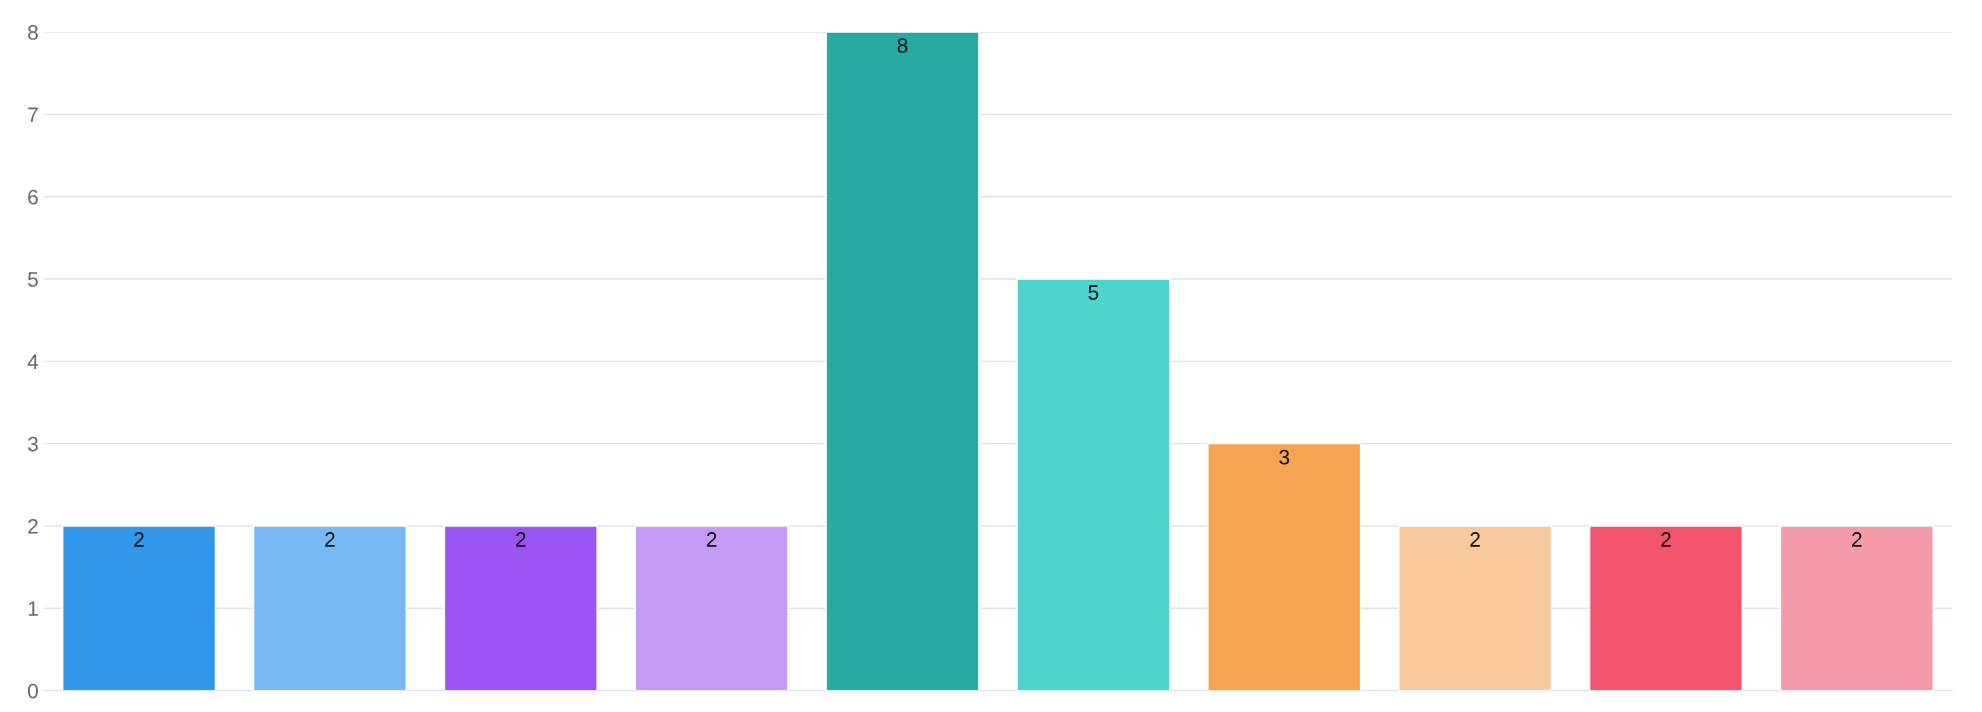 The image size is (1982, 712). I want to click on y-tick-label: 4, so click(33, 361).